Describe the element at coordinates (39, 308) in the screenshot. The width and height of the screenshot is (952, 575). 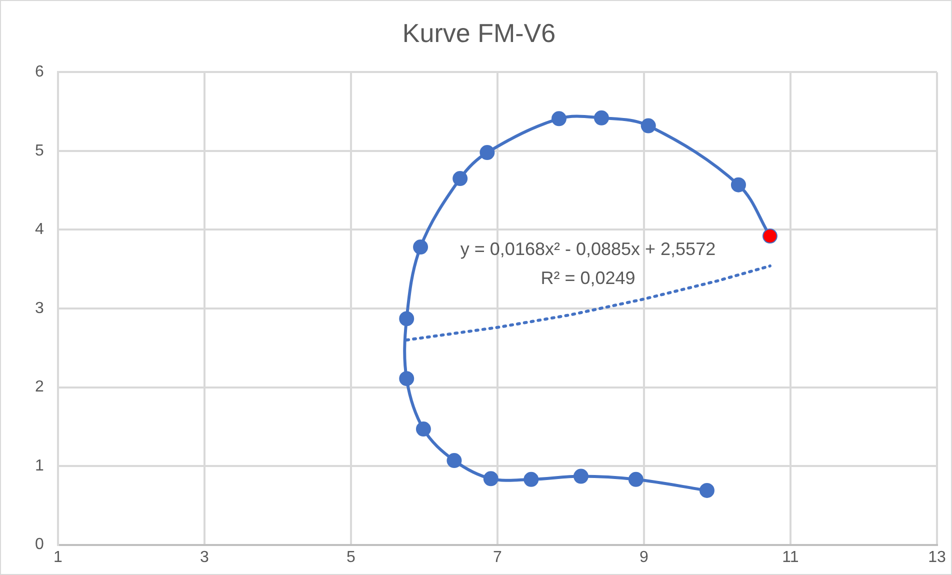
I see `y-tick-label: 3` at that location.